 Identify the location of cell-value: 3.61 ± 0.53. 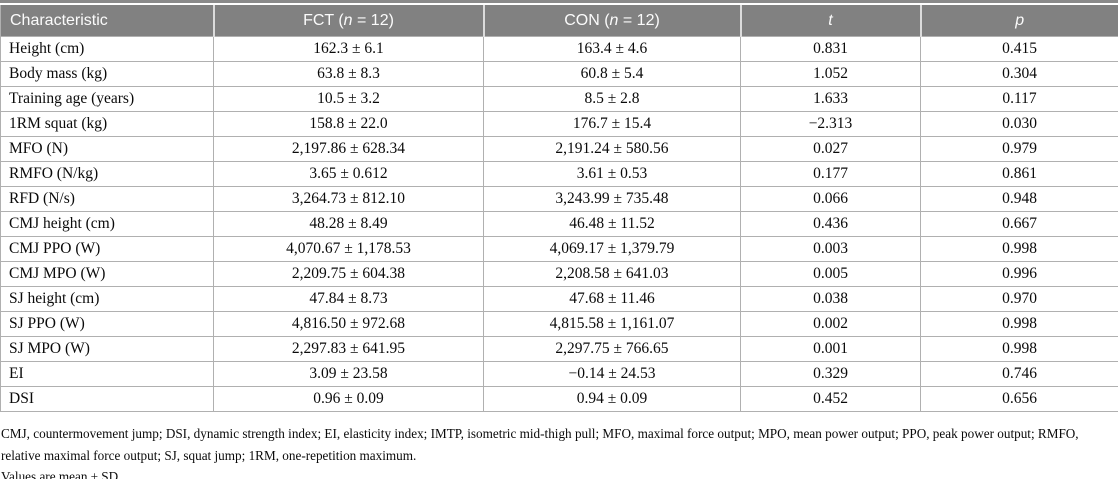
(612, 174).